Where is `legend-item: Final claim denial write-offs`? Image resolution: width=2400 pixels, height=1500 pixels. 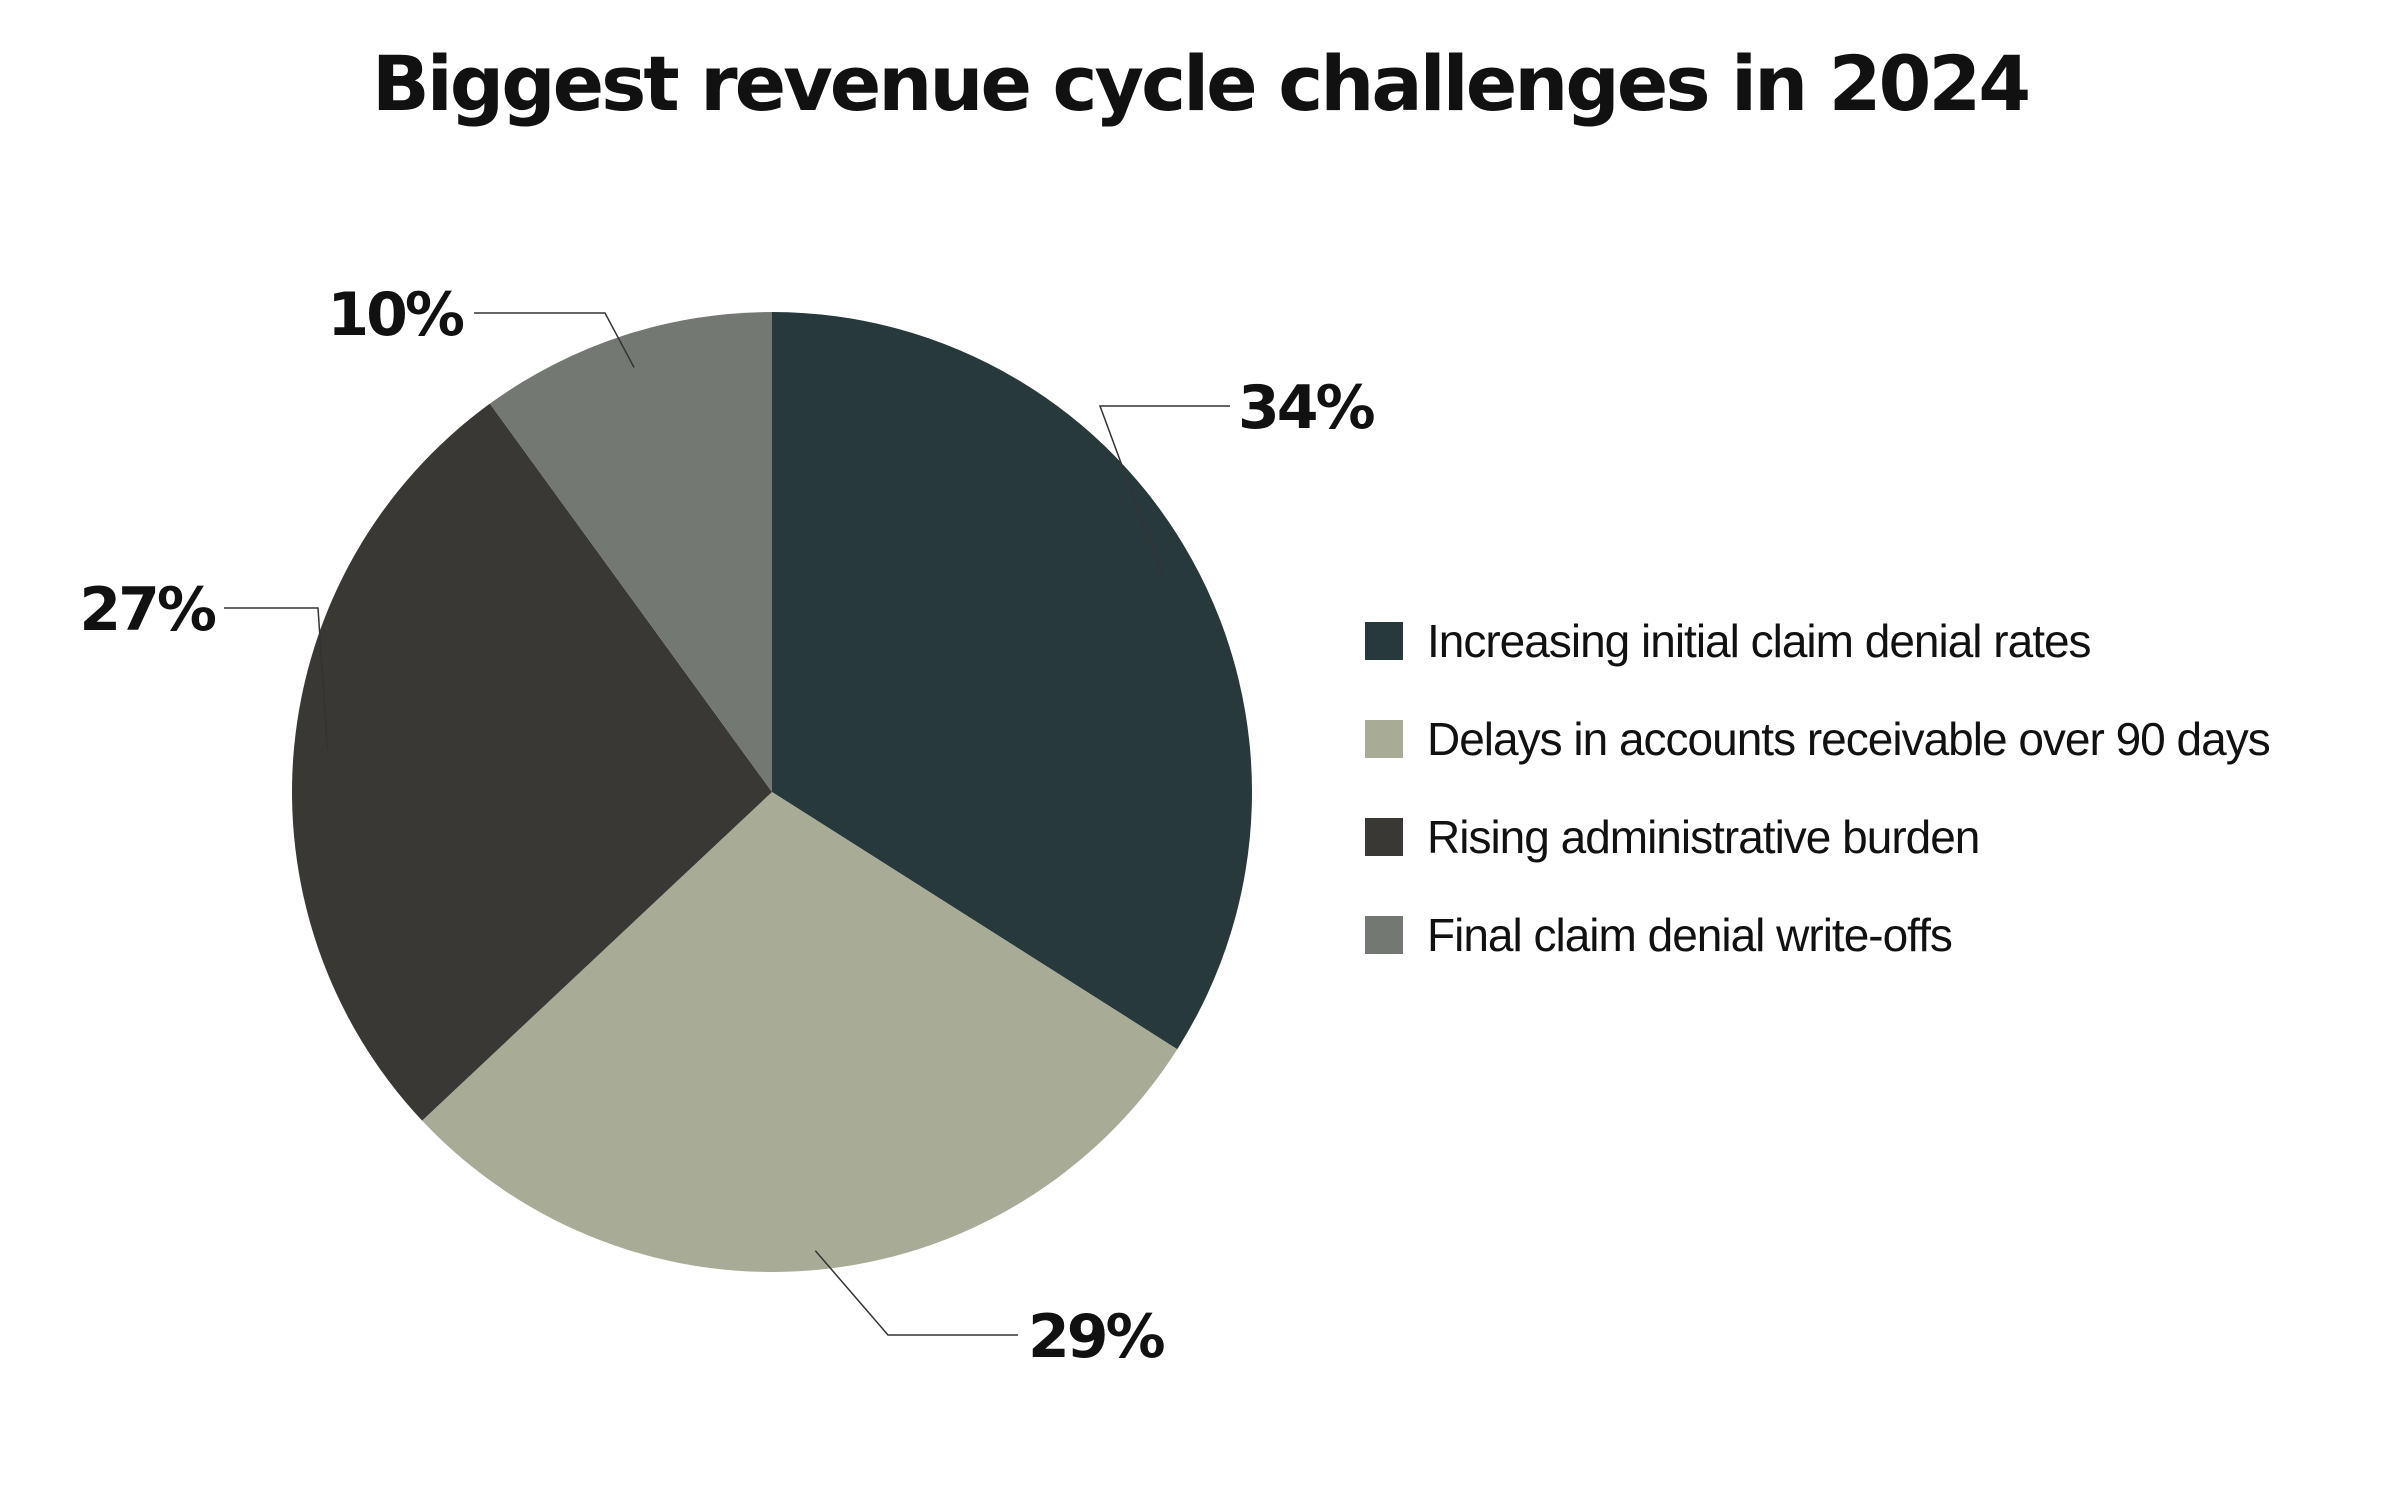 legend-item: Final claim denial write-offs is located at coordinates (1880, 935).